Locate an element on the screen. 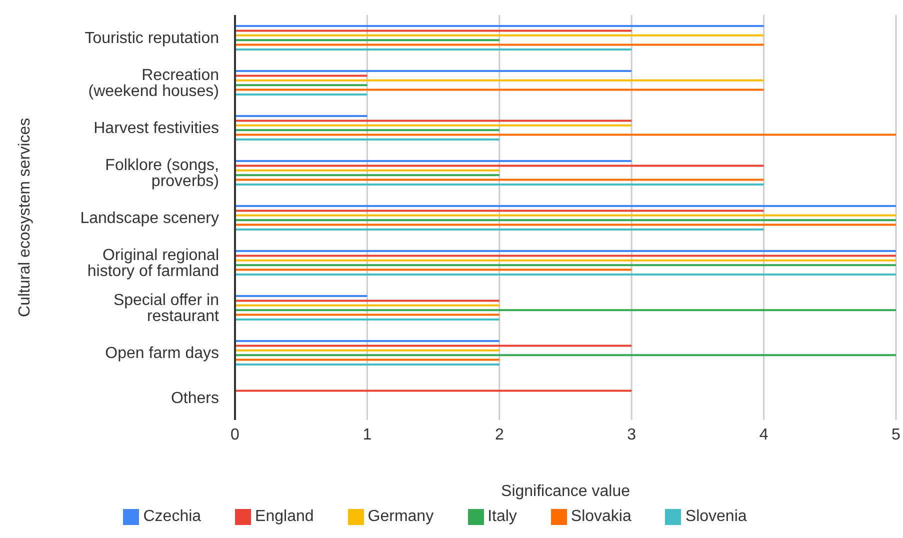 The width and height of the screenshot is (903, 538). x-tick-label: 2 is located at coordinates (499, 435).